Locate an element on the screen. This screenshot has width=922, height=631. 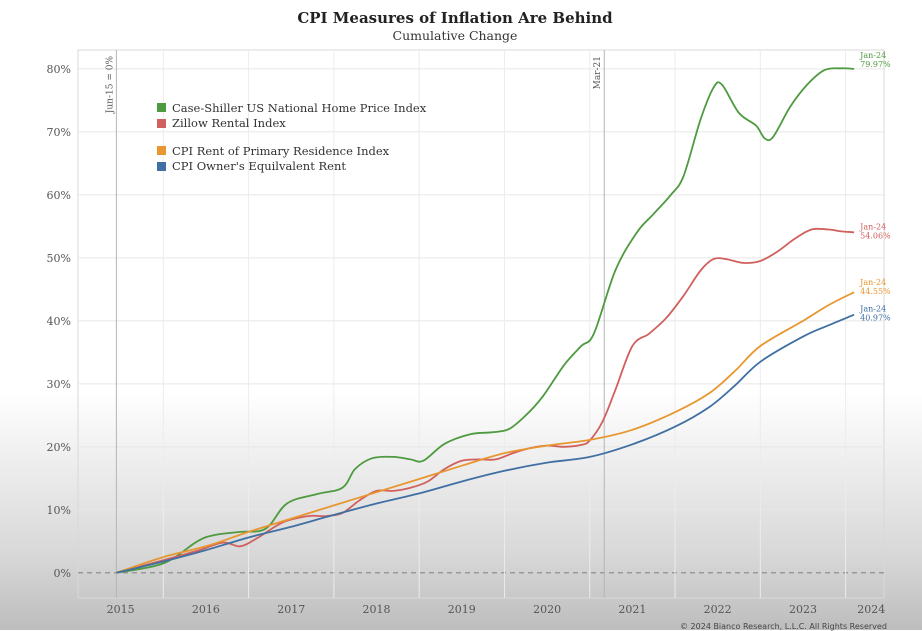
x-tick-label: 2018 is located at coordinates (377, 609).